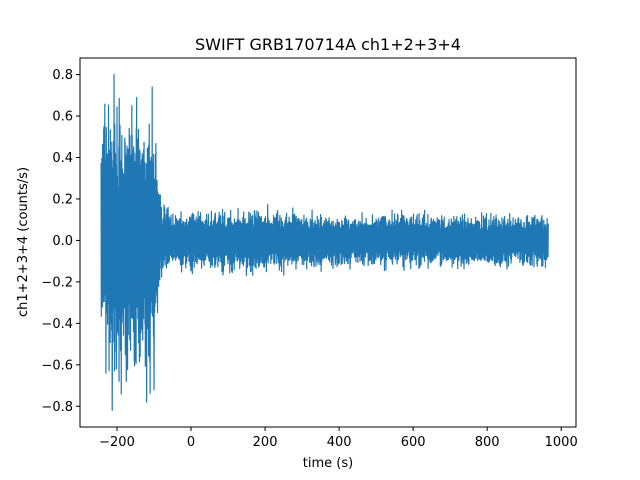  Describe the element at coordinates (62, 158) in the screenshot. I see `y-tick-label: 0.4` at that location.